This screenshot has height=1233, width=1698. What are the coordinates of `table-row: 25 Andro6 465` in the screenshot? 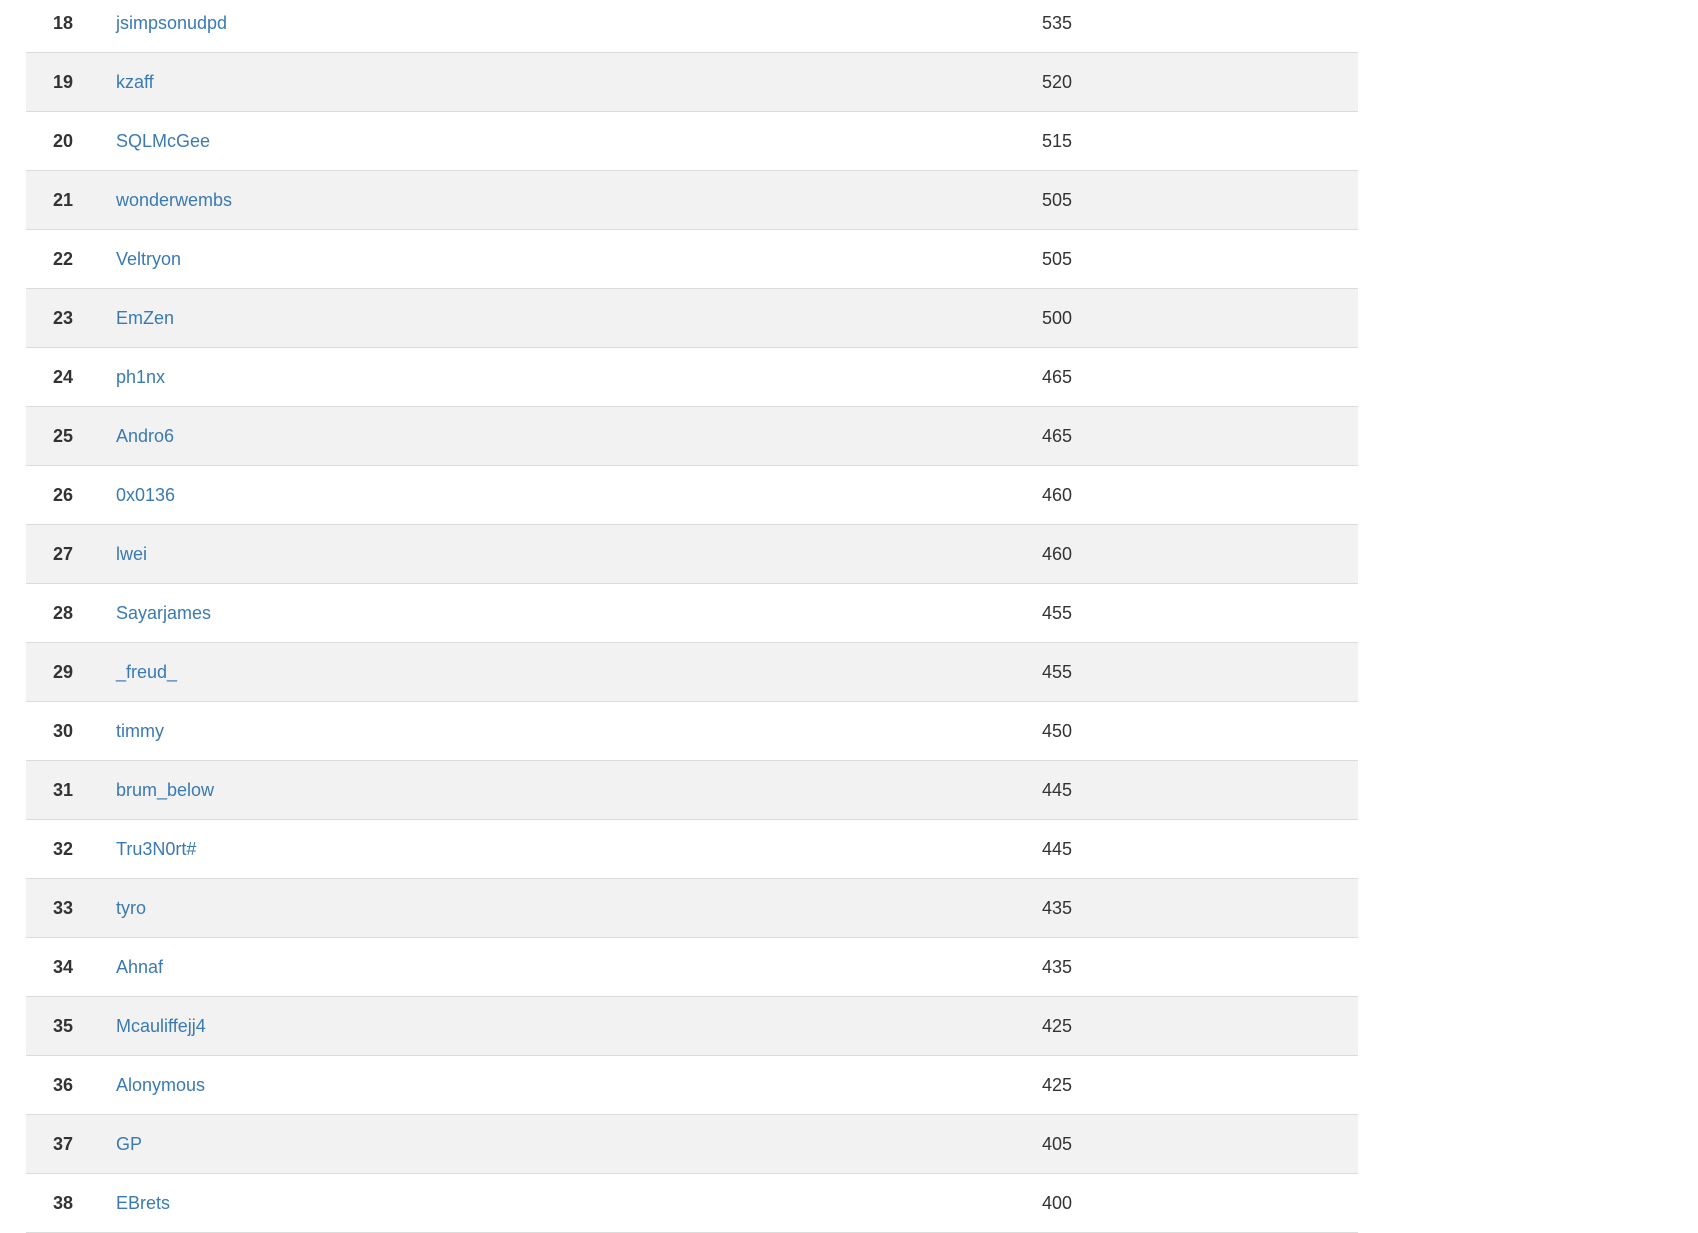 It's located at (692, 436).